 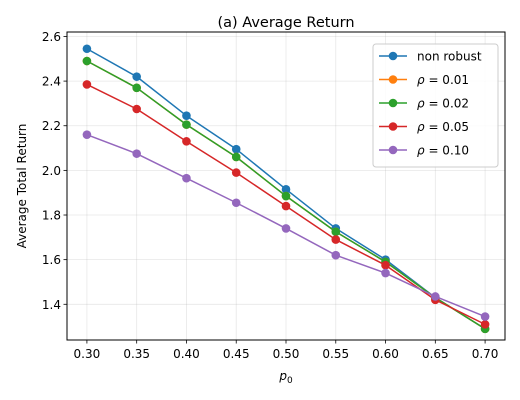 I want to click on legend-label: non robust, so click(x=449, y=57).